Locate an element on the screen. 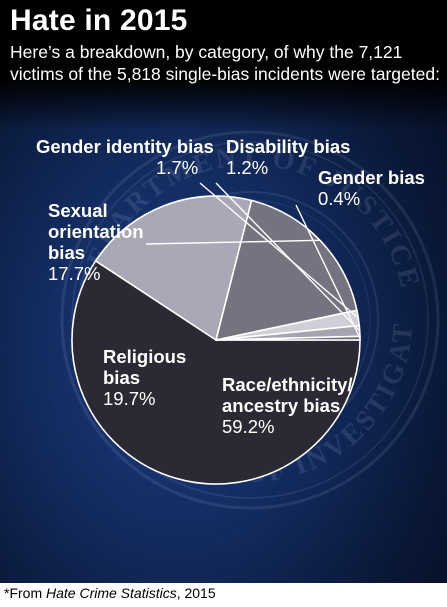 Image resolution: width=447 pixels, height=607 pixels. leader-line-gender-identity is located at coordinates (279, 250).